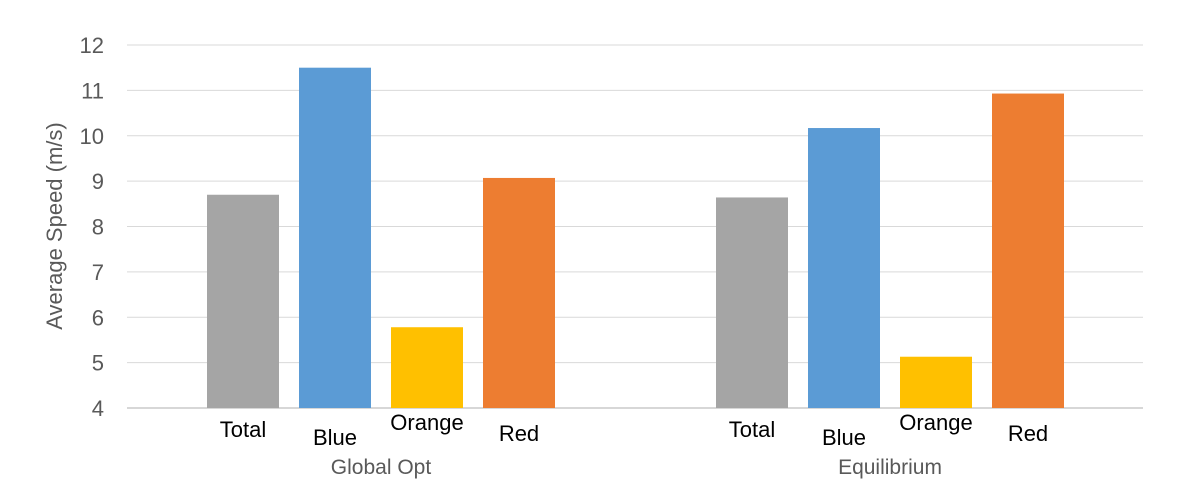 Image resolution: width=1188 pixels, height=498 pixels. I want to click on y-tick-labels: 4 5 6 7 8 9 10 11 12, so click(92, 227).